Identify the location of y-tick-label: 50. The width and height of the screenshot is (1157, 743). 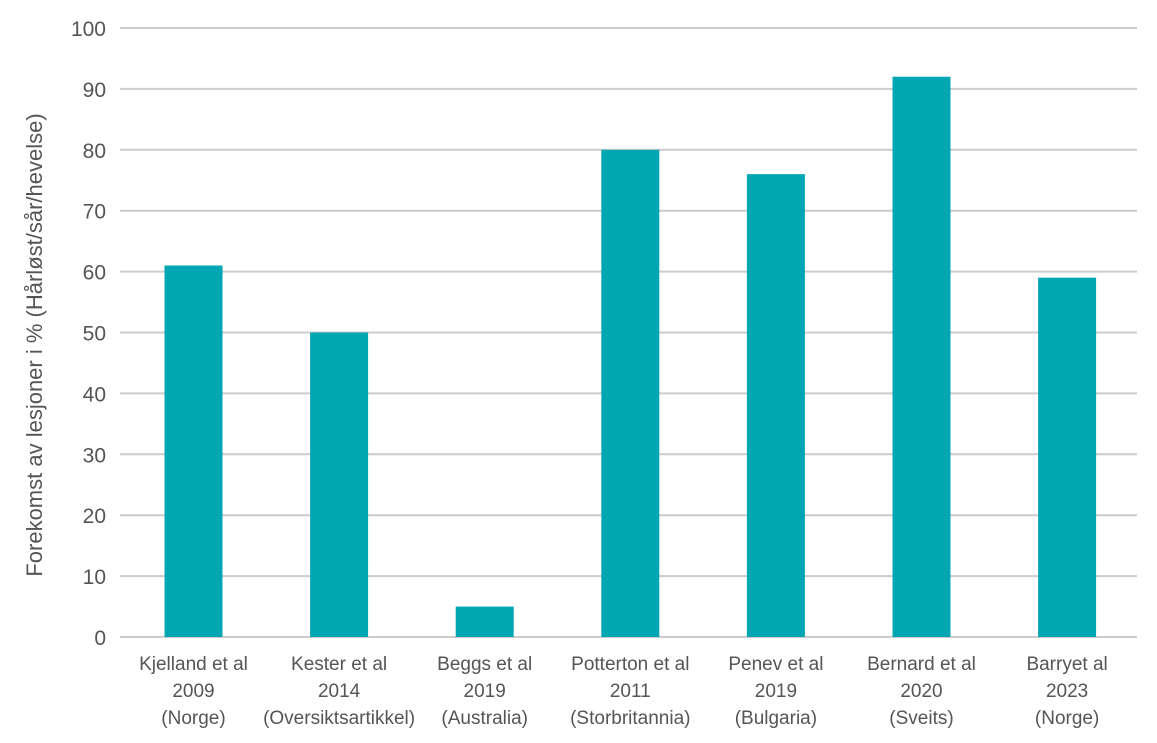
(94, 334).